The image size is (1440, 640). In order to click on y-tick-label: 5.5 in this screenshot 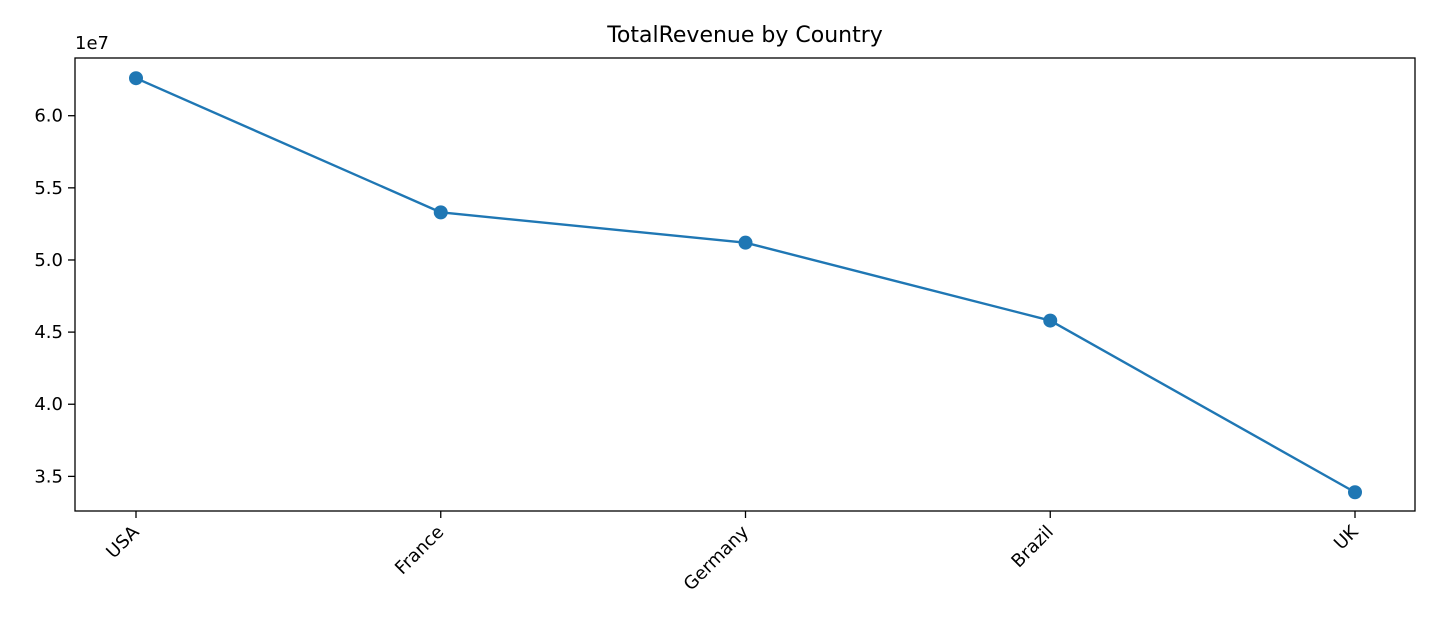, I will do `click(48, 188)`.